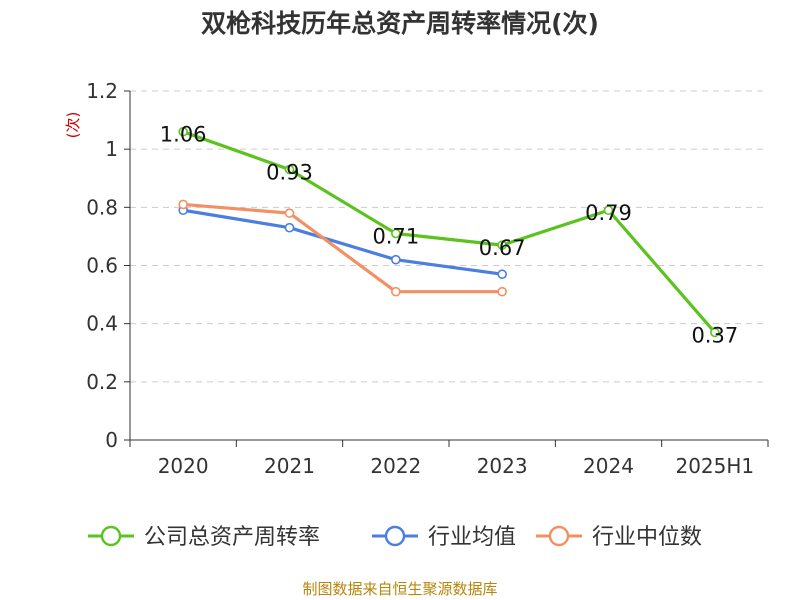  Describe the element at coordinates (472, 537) in the screenshot. I see `legend-label: 行业均值` at that location.